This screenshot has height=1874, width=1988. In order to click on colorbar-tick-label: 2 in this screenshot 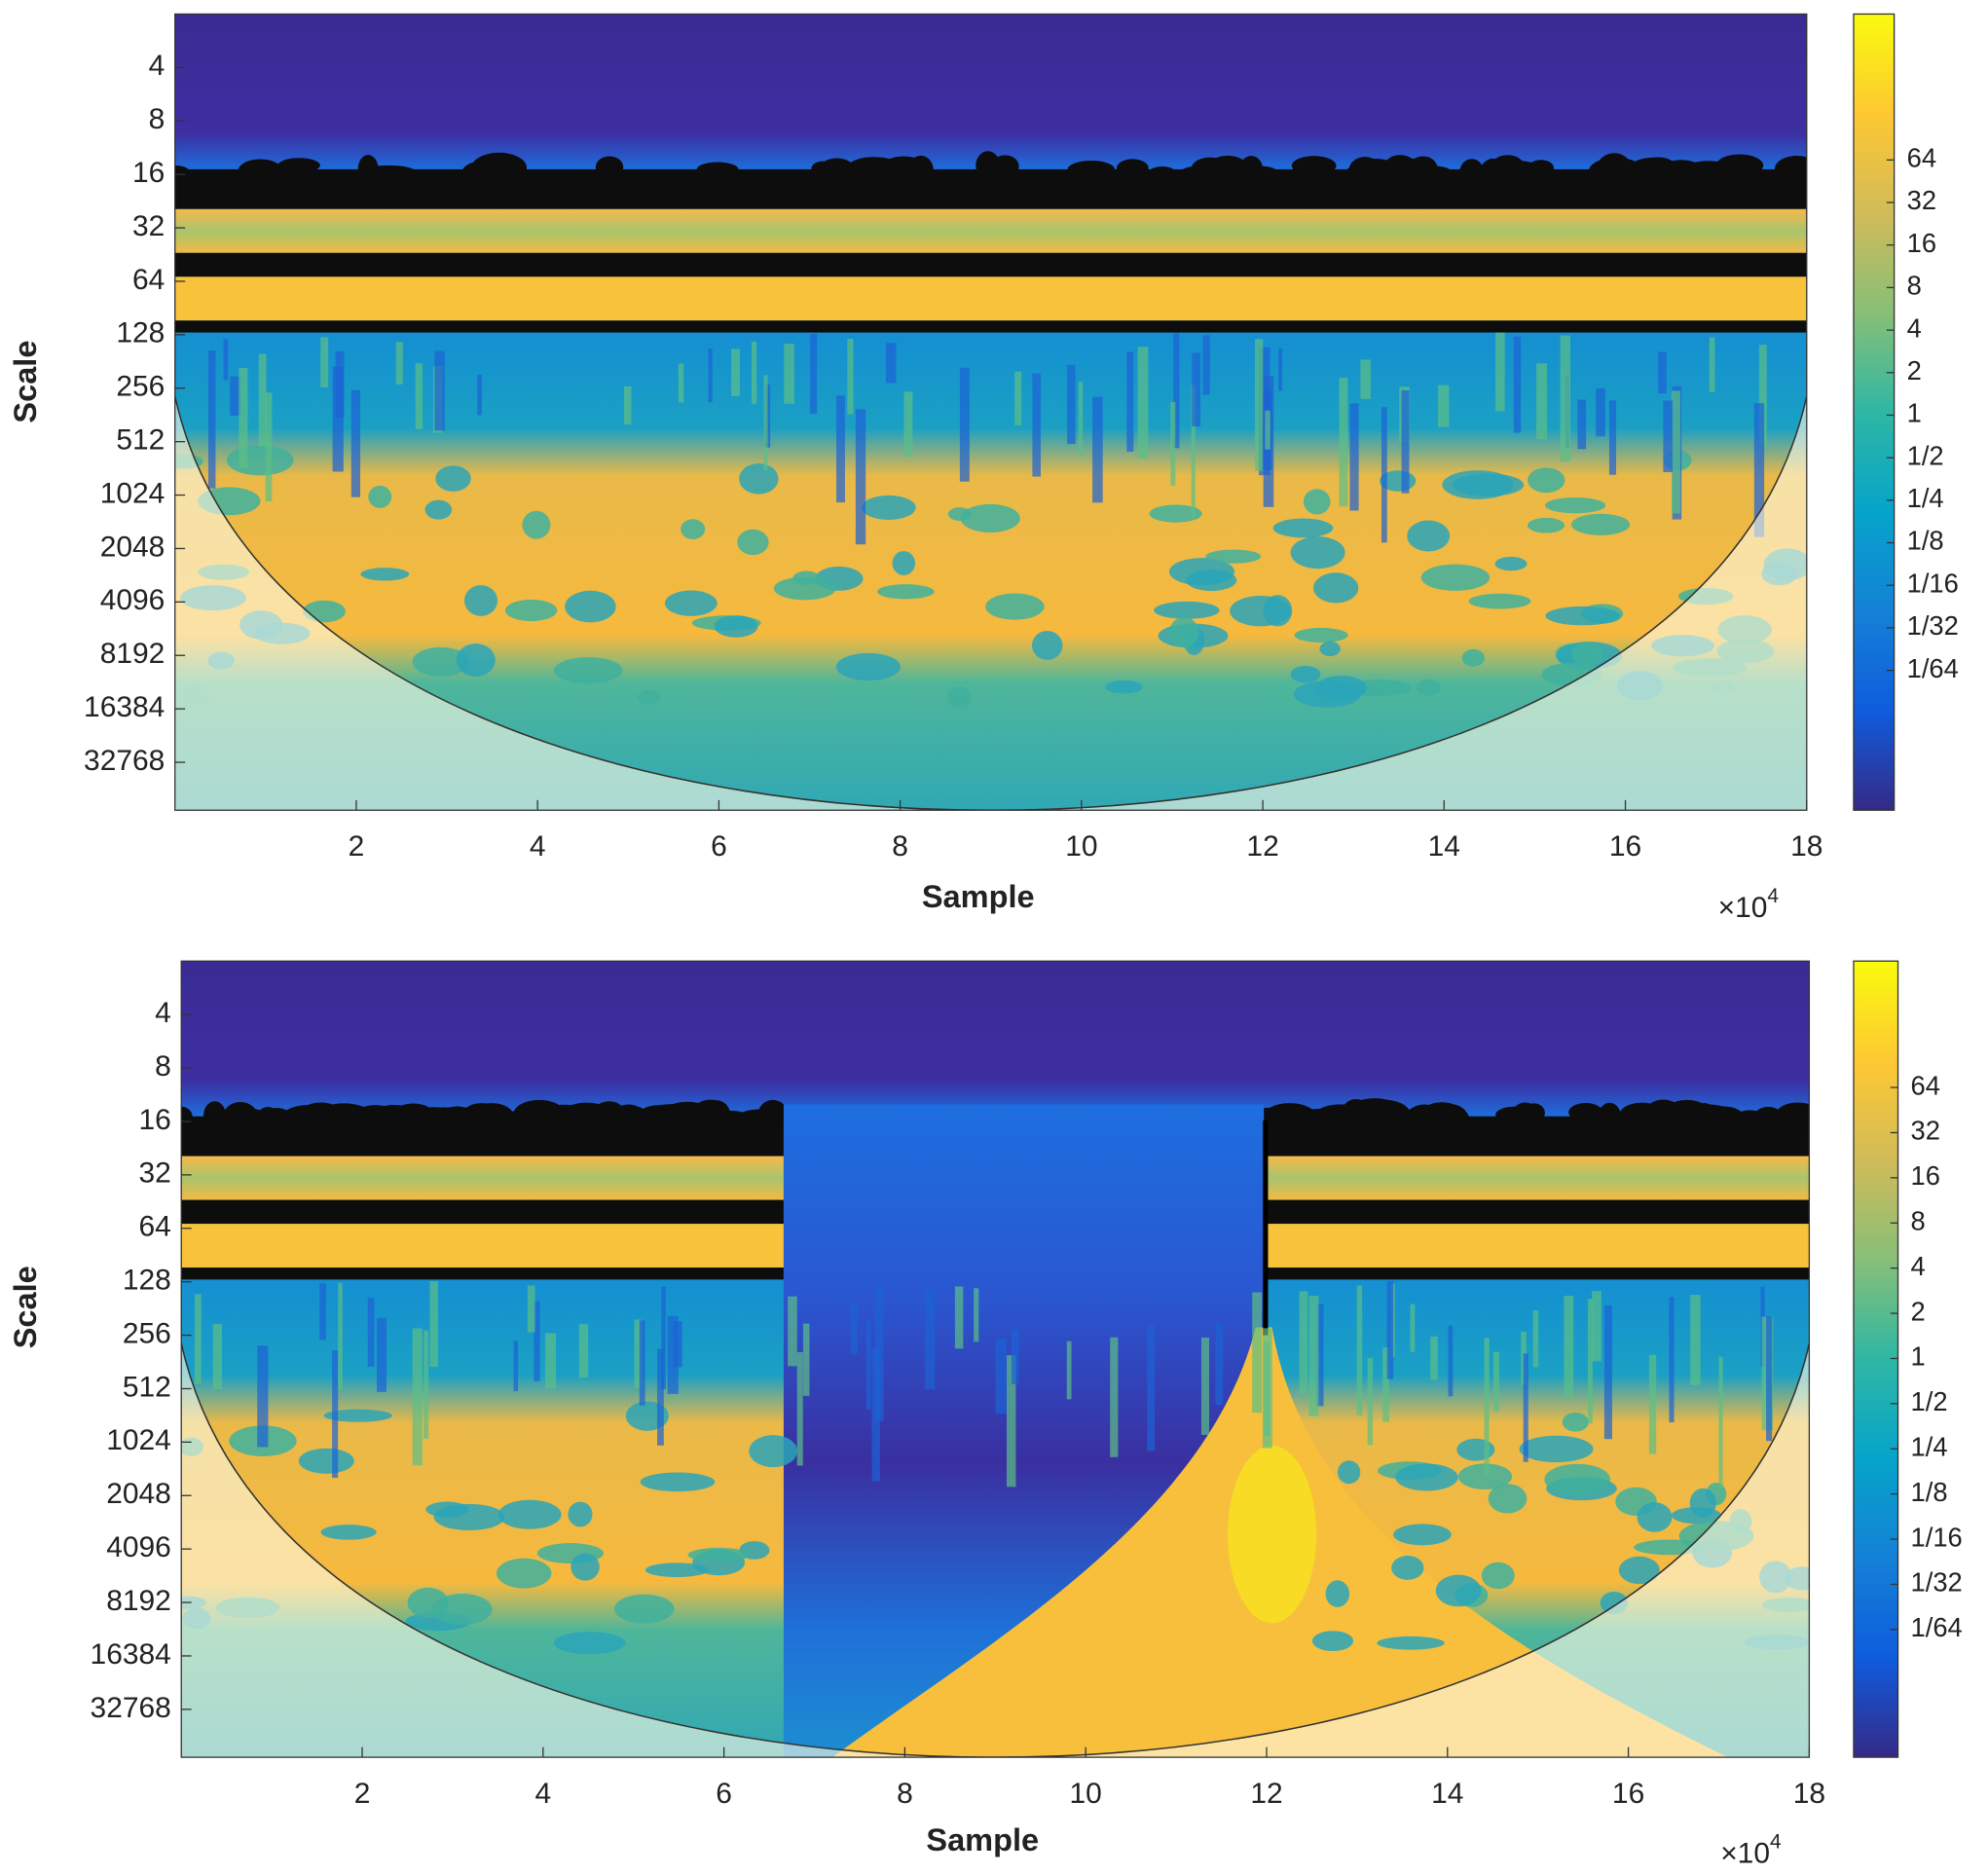, I will do `click(1918, 1311)`.